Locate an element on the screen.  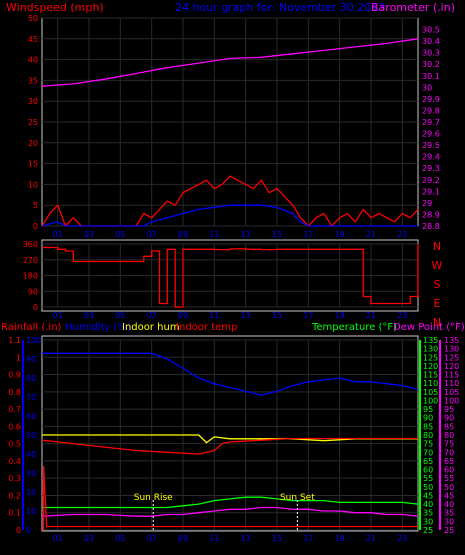
compass-label: E is located at coordinates (437, 303).